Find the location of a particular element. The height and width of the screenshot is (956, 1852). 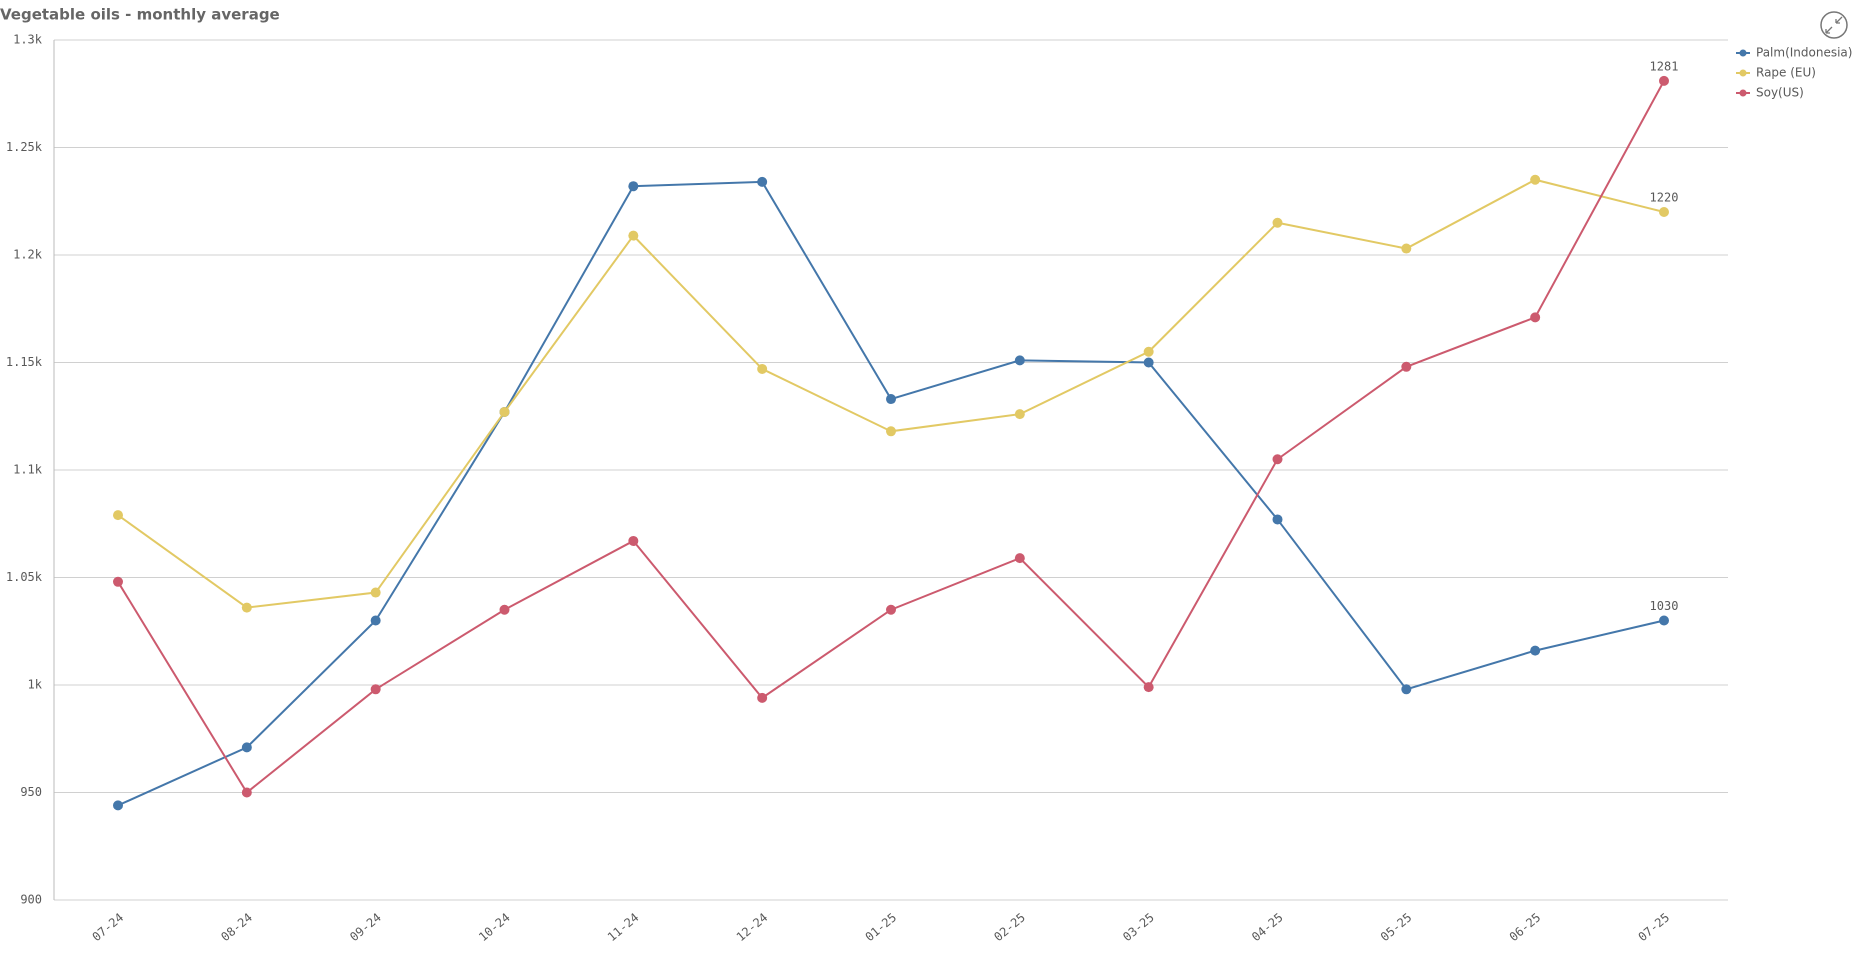

x-tick-label: 04-25 is located at coordinates (1267, 927).